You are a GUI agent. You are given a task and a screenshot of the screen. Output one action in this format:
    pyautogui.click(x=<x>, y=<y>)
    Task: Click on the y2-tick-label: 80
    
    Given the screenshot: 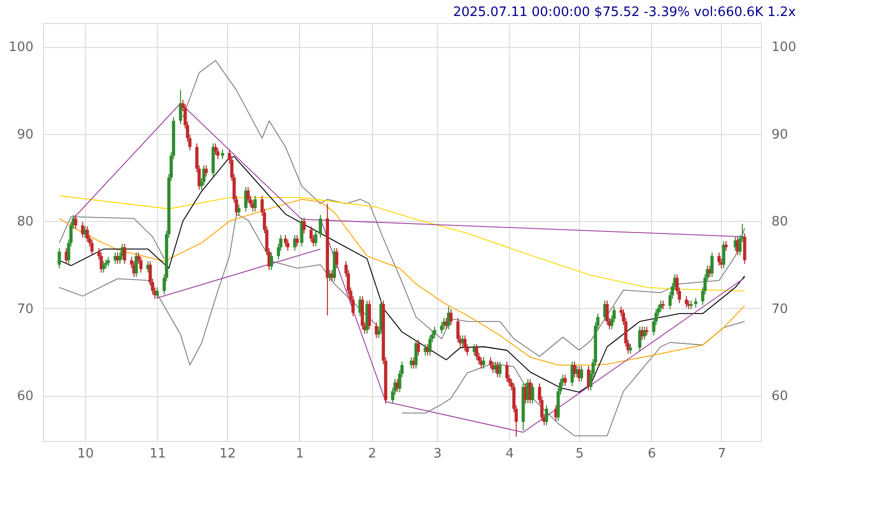 What is the action you would take?
    pyautogui.click(x=780, y=222)
    